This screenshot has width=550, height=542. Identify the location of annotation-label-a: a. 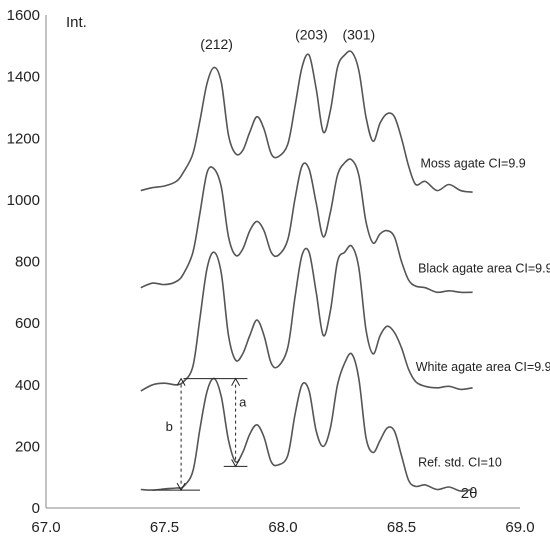
(243, 401).